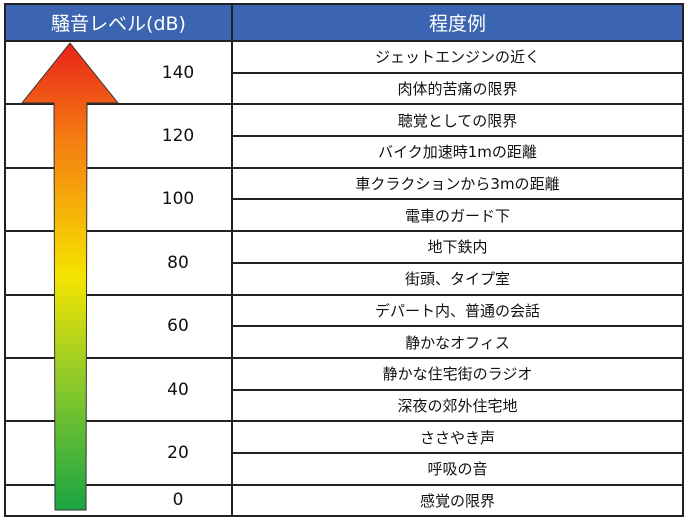 This screenshot has height=520, width=688. I want to click on header-noise-level: 騒音レベル(dB), so click(118, 22).